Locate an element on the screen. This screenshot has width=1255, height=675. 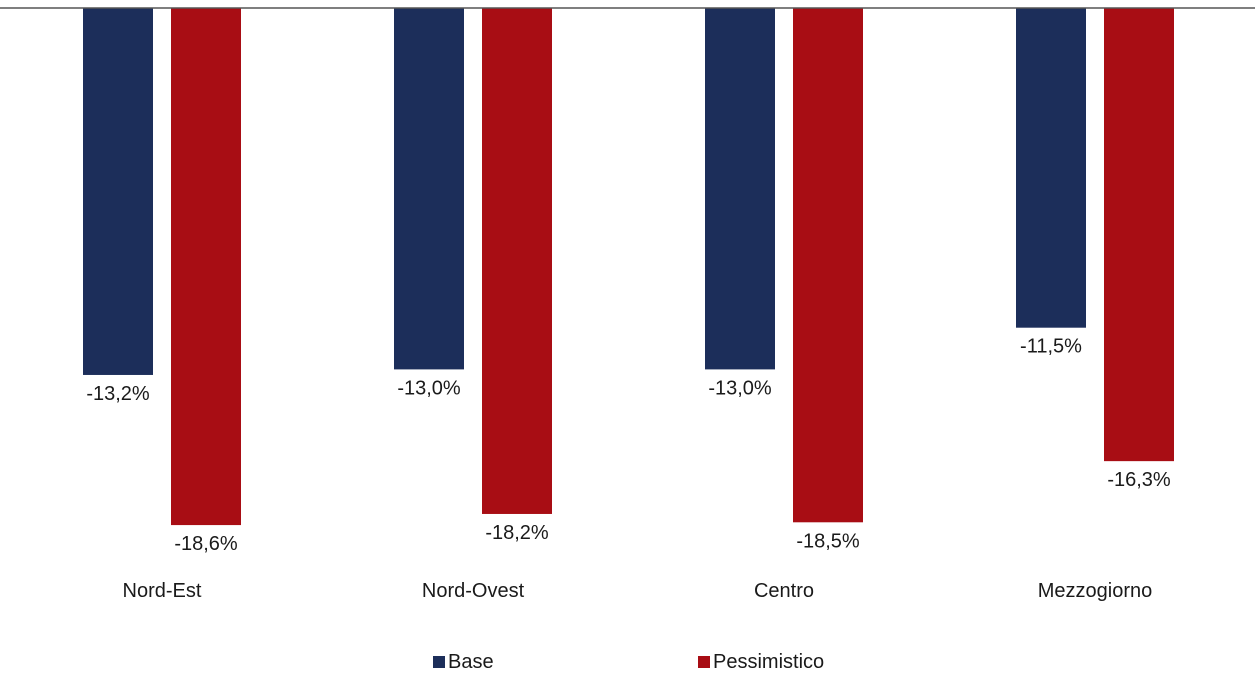
category-label-mezzogiorno: Mezzogiorno is located at coordinates (1095, 591).